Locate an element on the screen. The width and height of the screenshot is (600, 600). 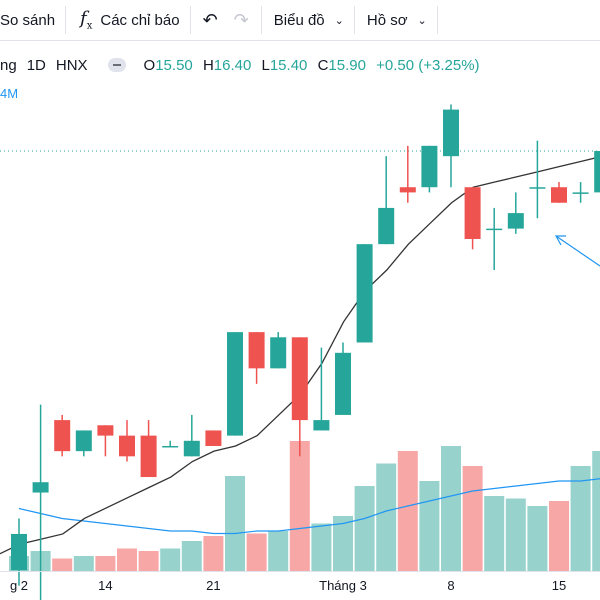
chart-type-label: Biểu đồ is located at coordinates (299, 20).